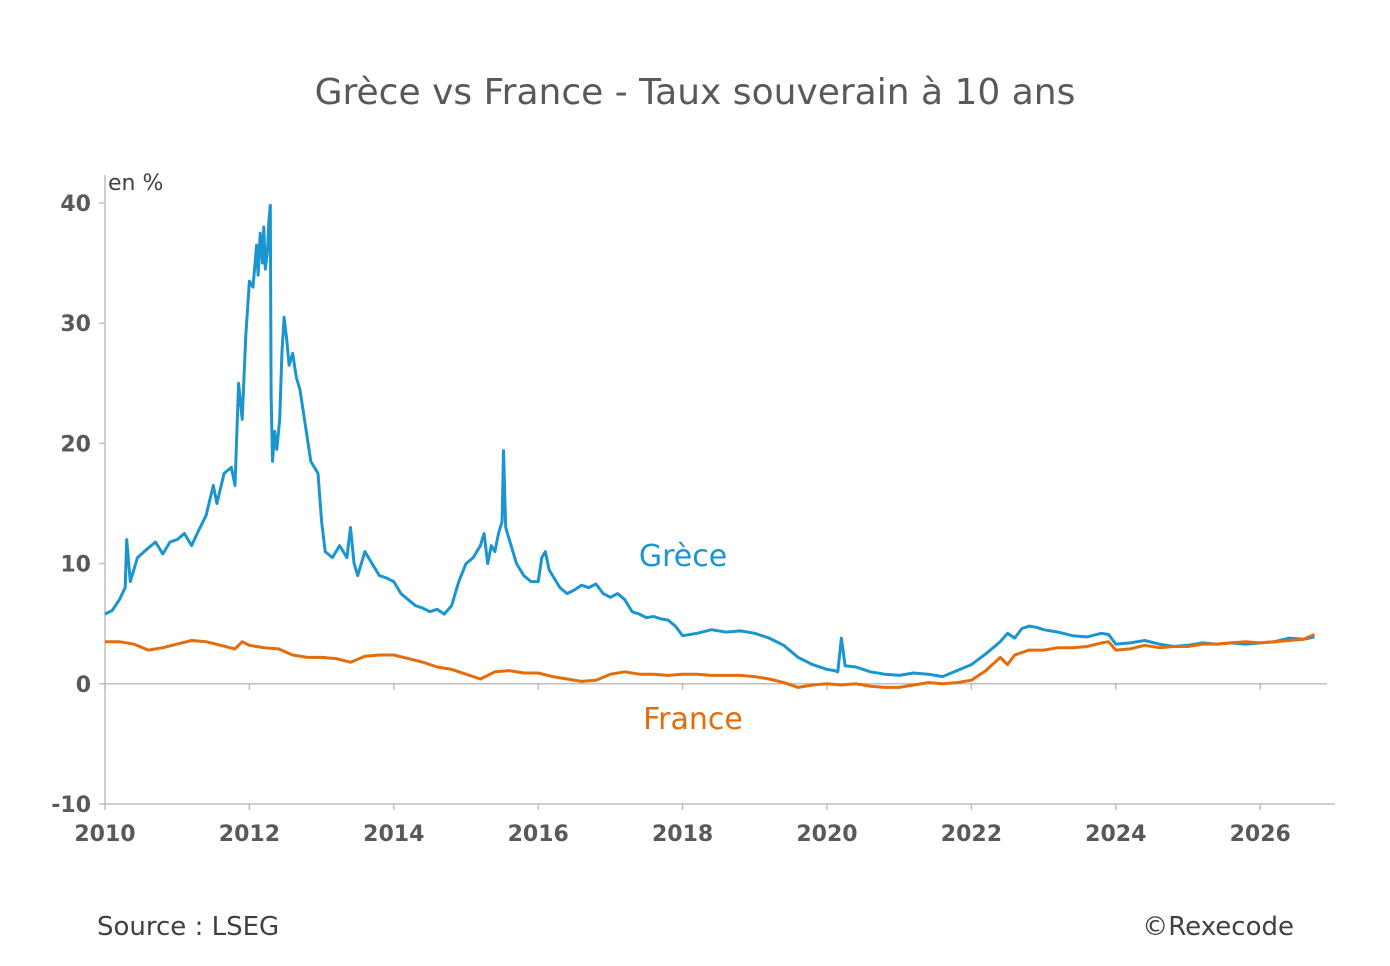 Image resolution: width=1390 pixels, height=966 pixels. I want to click on y-tick-label: 0, so click(83, 685).